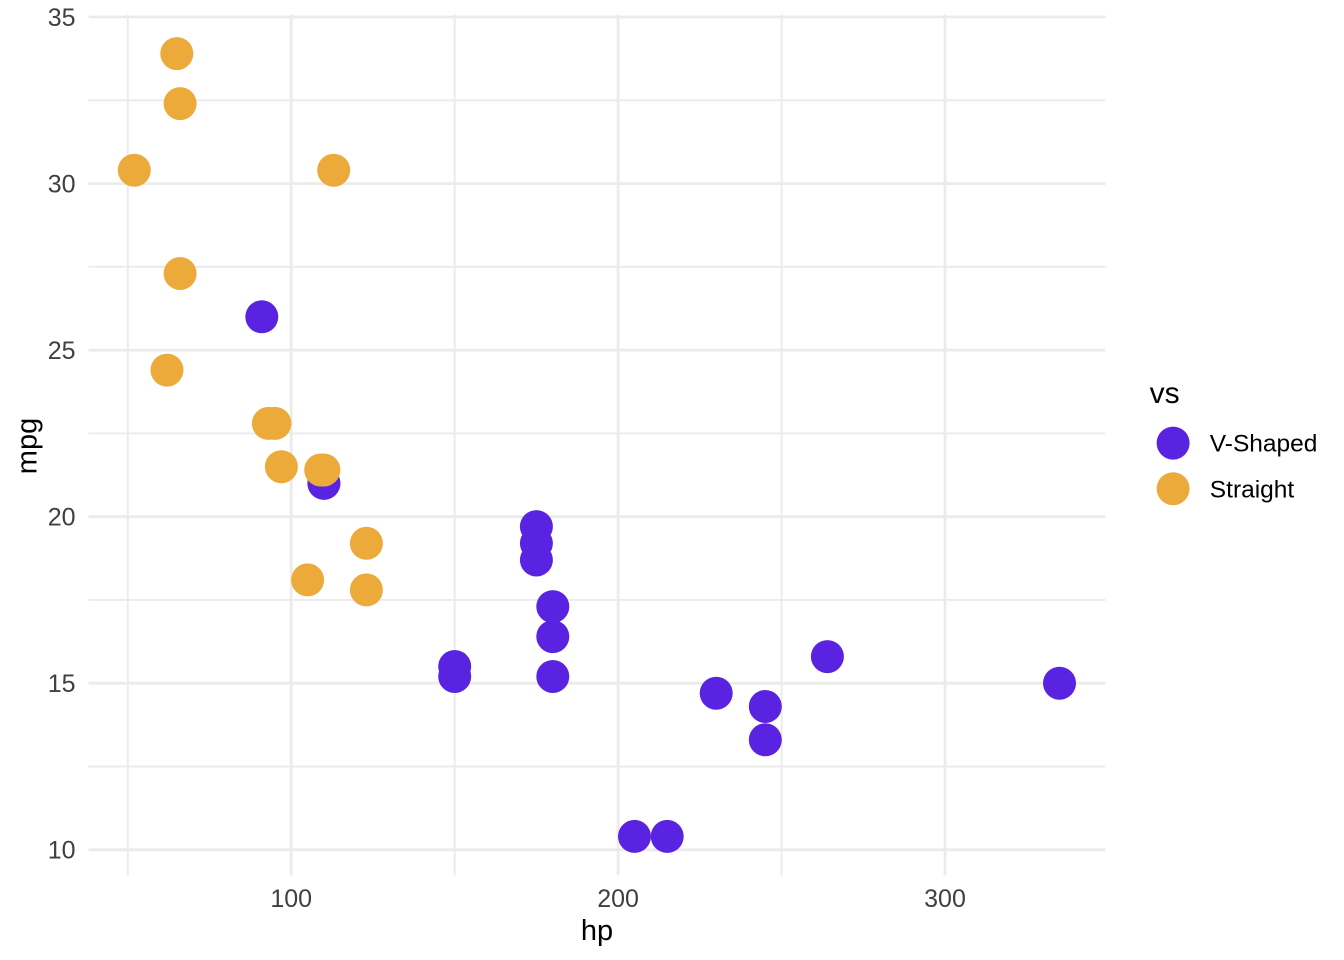 The image size is (1344, 960). Describe the element at coordinates (62, 351) in the screenshot. I see `svg-text: 25` at that location.